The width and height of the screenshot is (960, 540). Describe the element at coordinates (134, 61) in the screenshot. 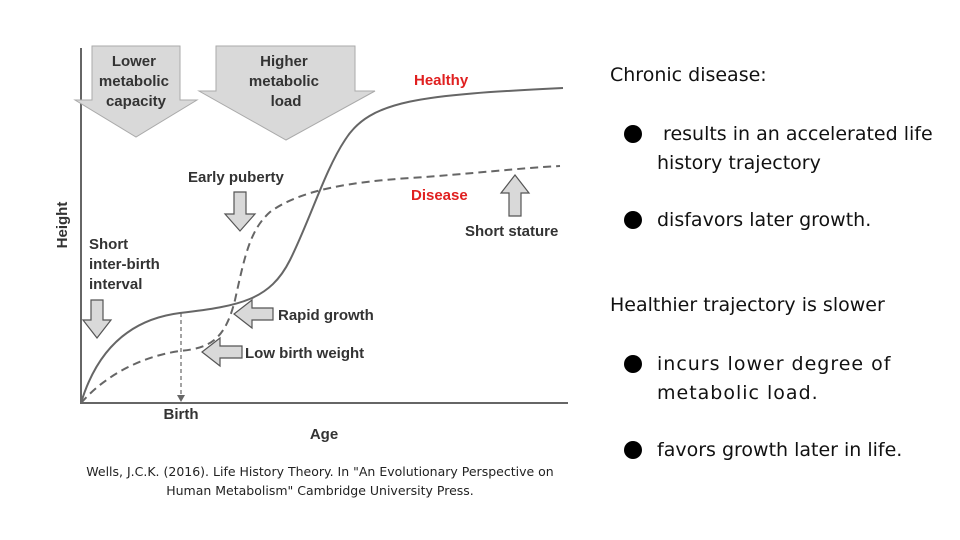

I see `lower-metabolic-line-1: Lower` at that location.